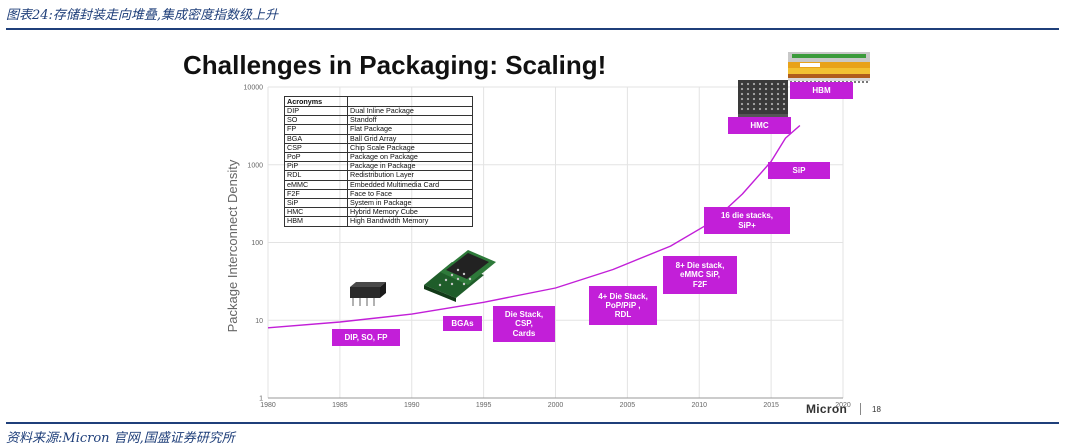  What do you see at coordinates (799, 170) in the screenshot?
I see `label-sip: SiP` at bounding box center [799, 170].